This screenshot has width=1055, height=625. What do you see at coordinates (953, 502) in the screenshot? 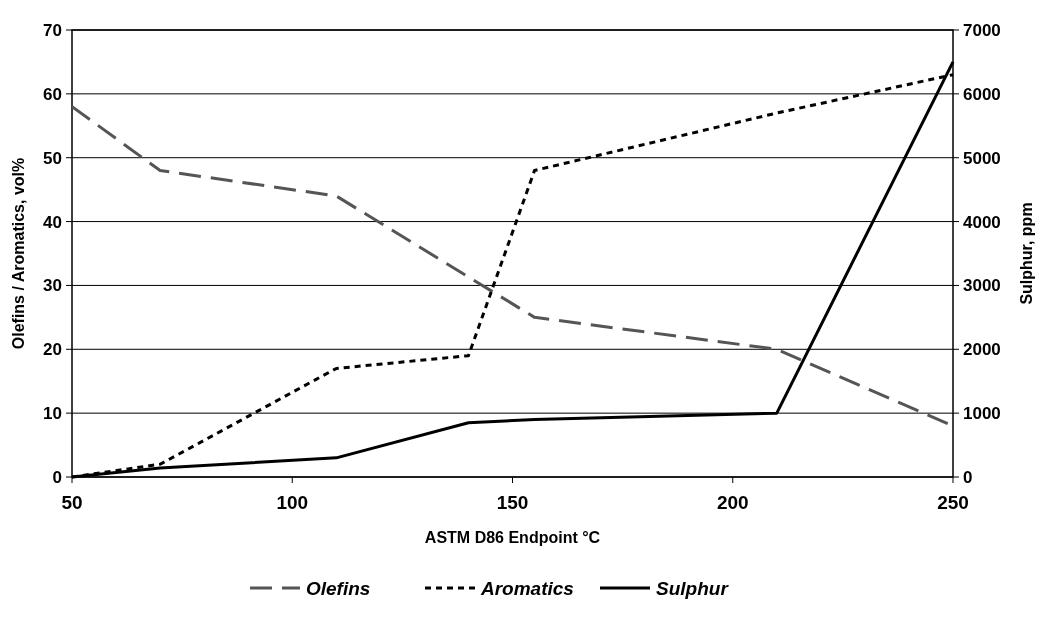
I see `x-tick-label: 250` at bounding box center [953, 502].